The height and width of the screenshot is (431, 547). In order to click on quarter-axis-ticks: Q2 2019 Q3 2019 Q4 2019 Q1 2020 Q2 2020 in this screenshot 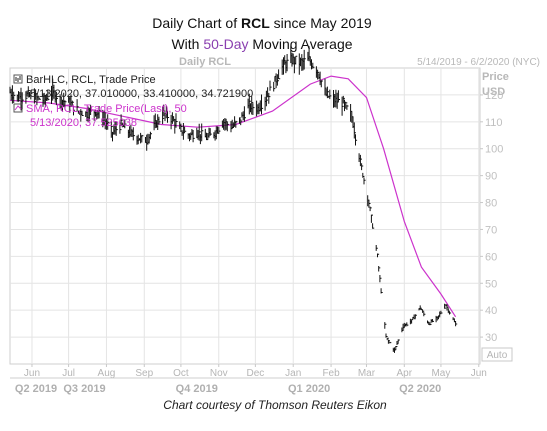, I will do `click(228, 389)`.